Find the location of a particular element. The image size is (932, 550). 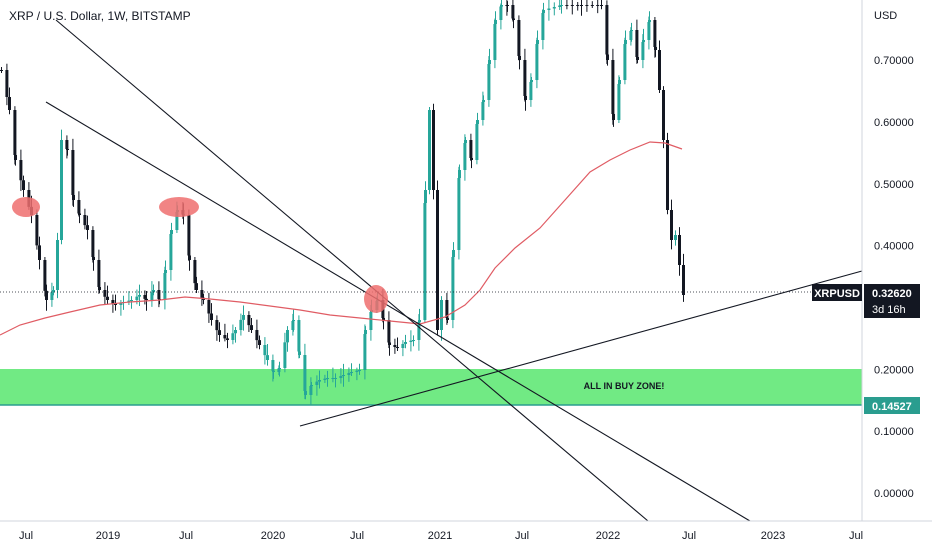

y-tick-label: 0.20000 is located at coordinates (894, 370).